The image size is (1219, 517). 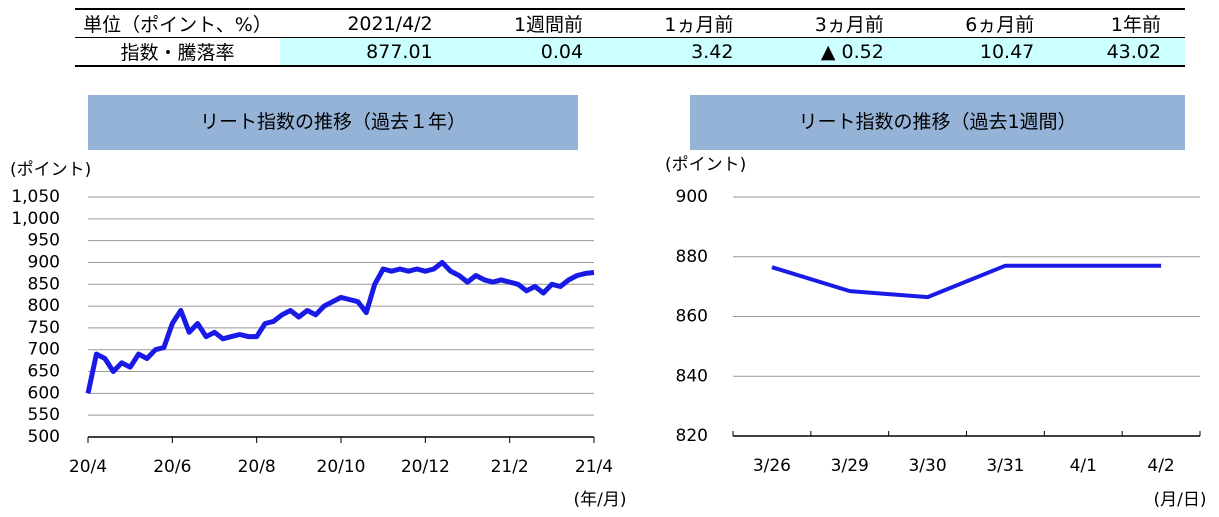 What do you see at coordinates (368, 23) in the screenshot?
I see `header-cell: 2021/4/2` at bounding box center [368, 23].